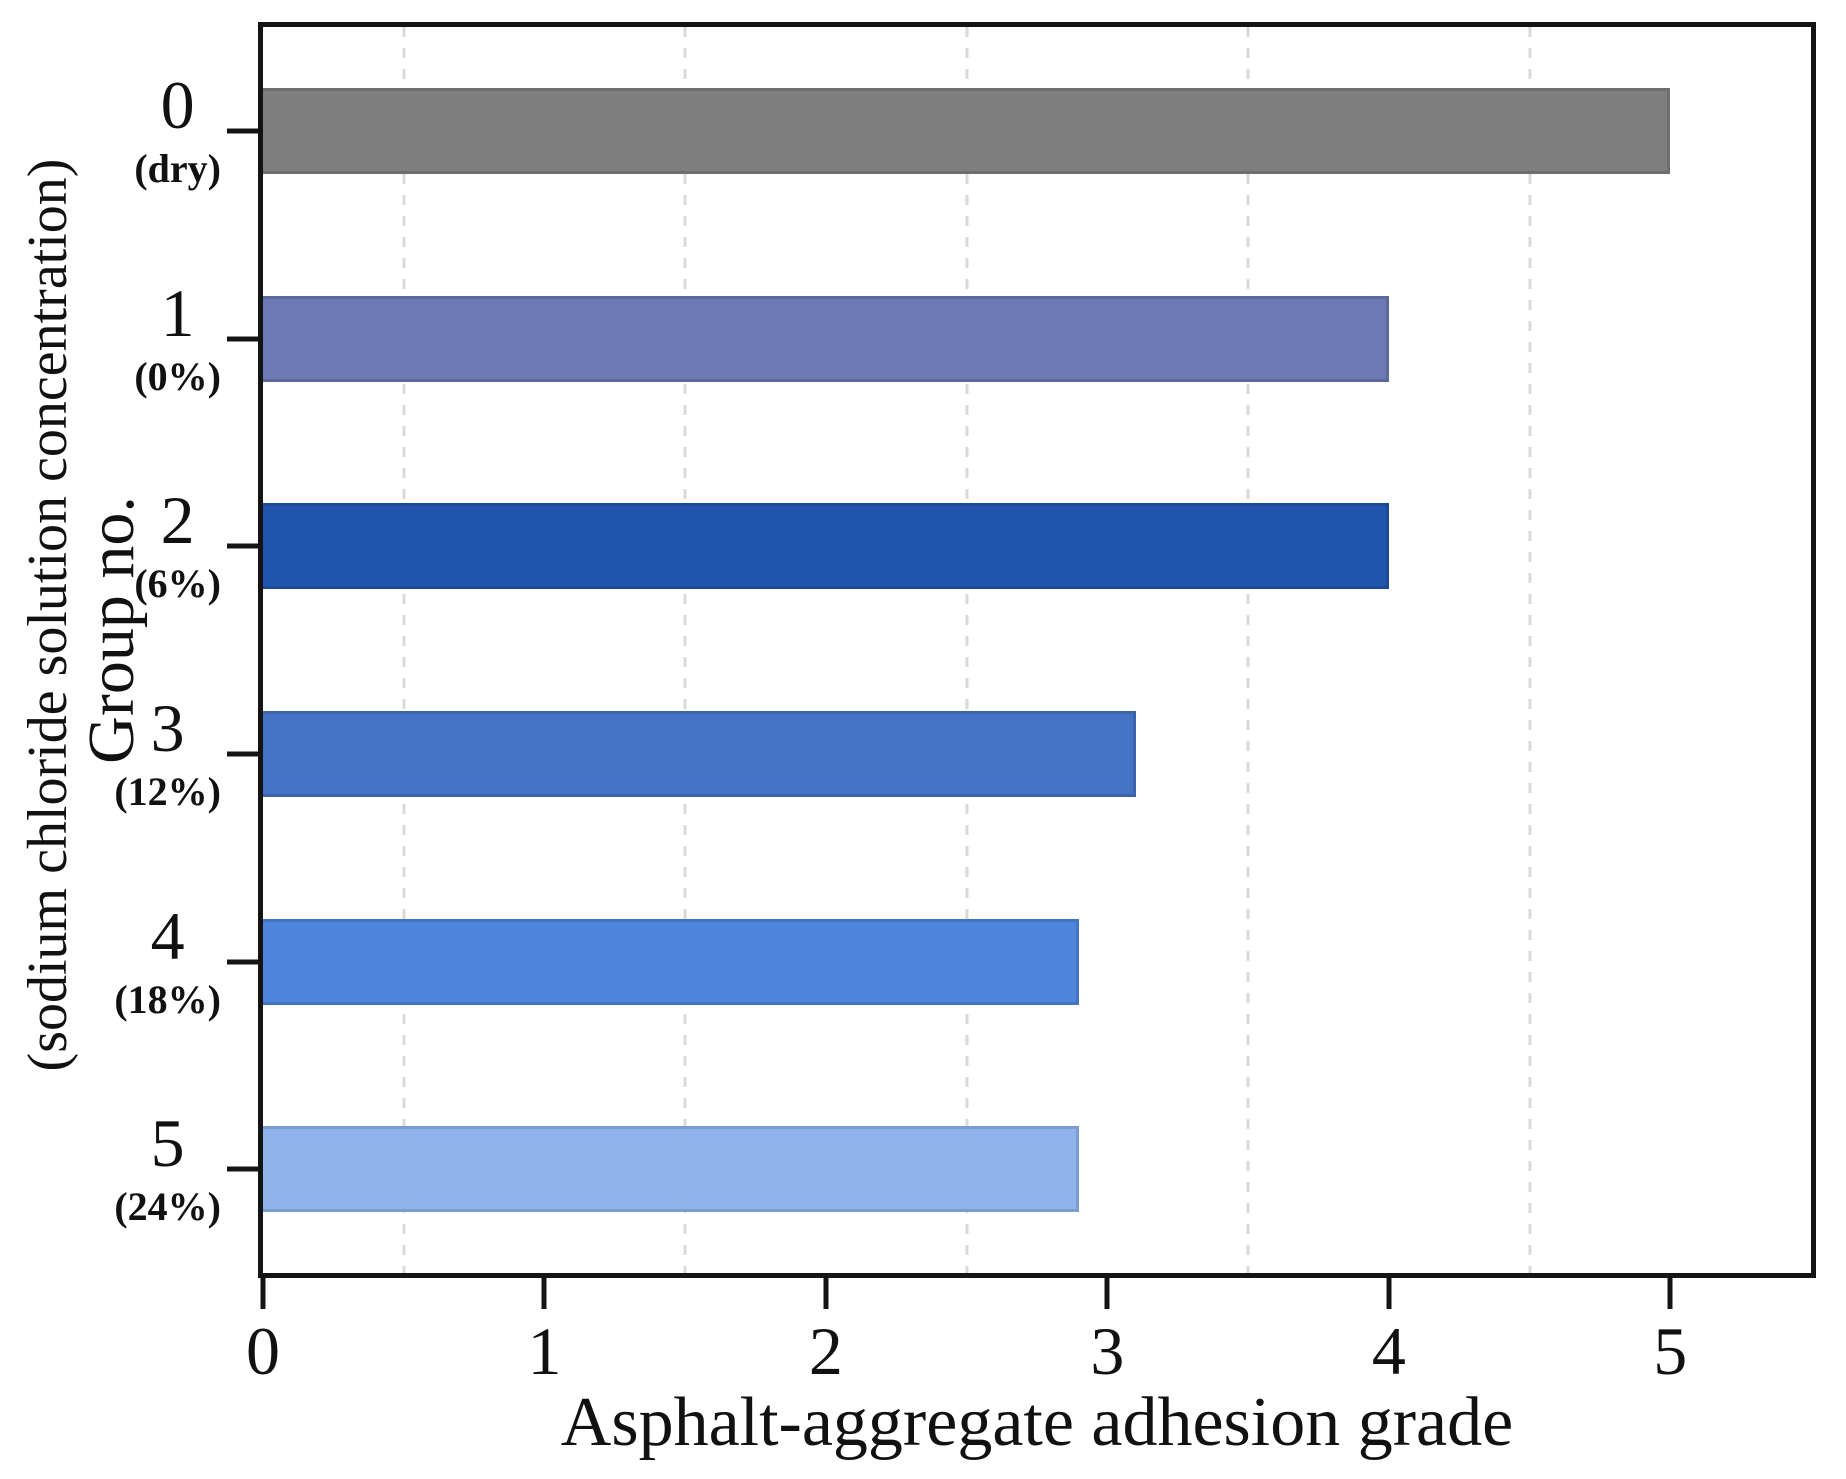 This screenshot has width=1846, height=1479. Describe the element at coordinates (825, 1351) in the screenshot. I see `x-tick-label-2: 2` at that location.